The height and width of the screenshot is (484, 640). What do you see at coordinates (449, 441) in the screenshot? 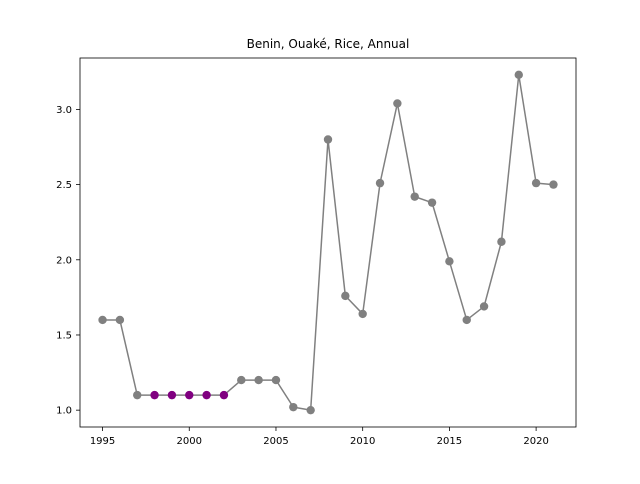
I see `x-tick-label: 2015` at bounding box center [449, 441].